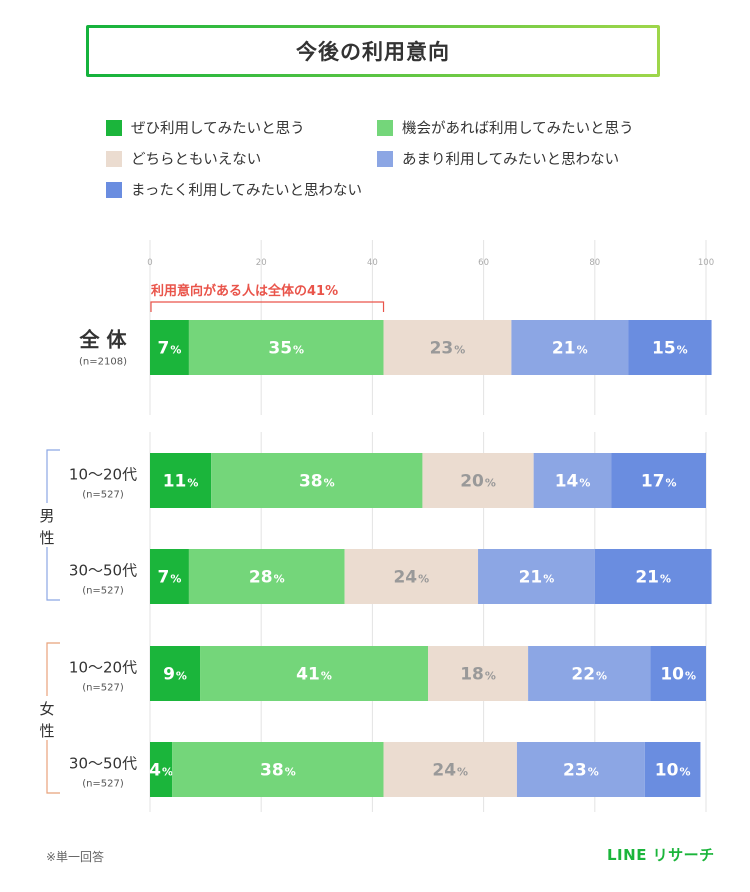  I want to click on category-label-1: 10〜20代, so click(103, 475).